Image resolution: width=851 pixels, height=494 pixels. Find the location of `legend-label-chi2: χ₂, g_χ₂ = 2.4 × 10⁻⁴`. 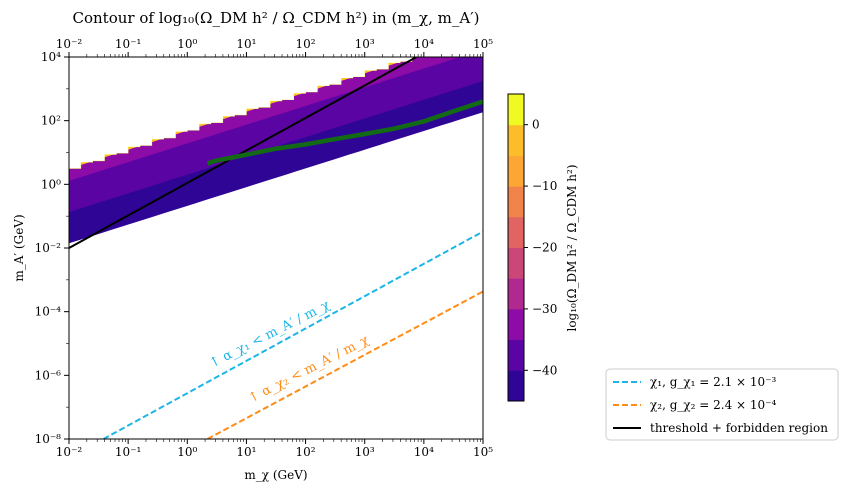

legend-label-chi2: χ₂, g_χ₂ = 2.4 × 10⁻⁴ is located at coordinates (713, 405).